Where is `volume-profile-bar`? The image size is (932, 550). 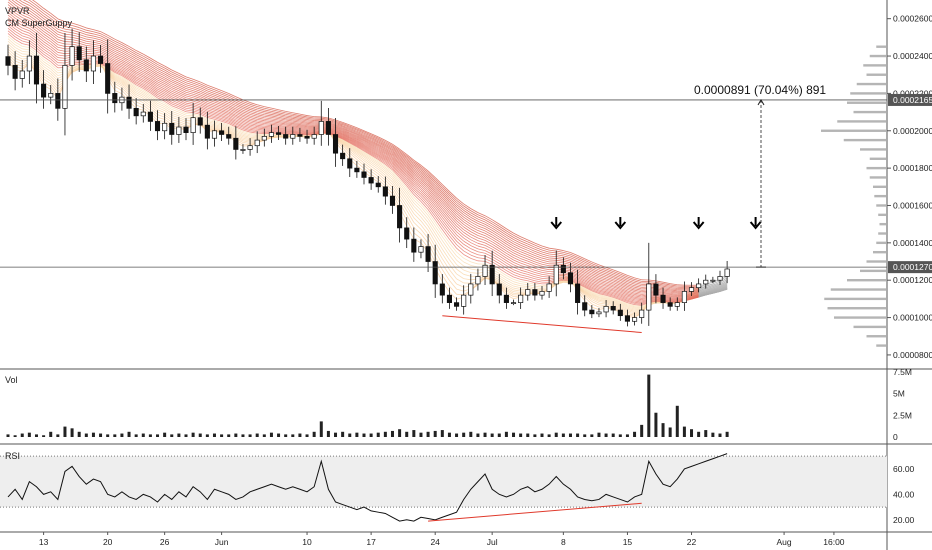 volume-profile-bar is located at coordinates (877, 177).